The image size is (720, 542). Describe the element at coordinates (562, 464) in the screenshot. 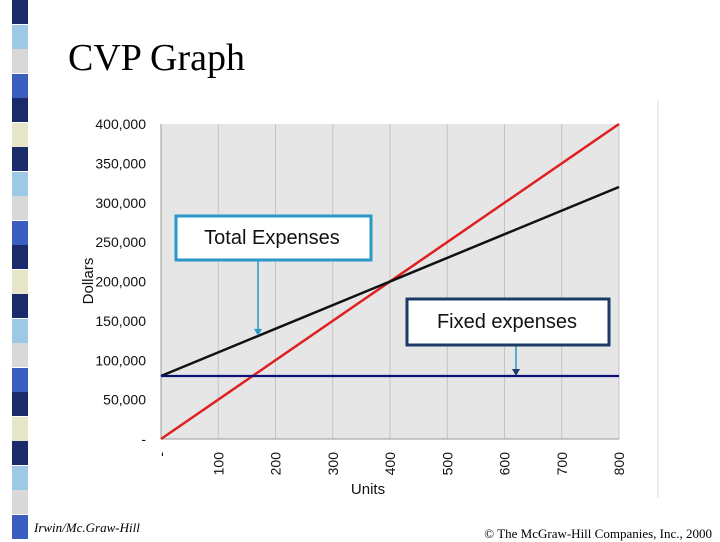

I see `x-tick-label: 700` at that location.